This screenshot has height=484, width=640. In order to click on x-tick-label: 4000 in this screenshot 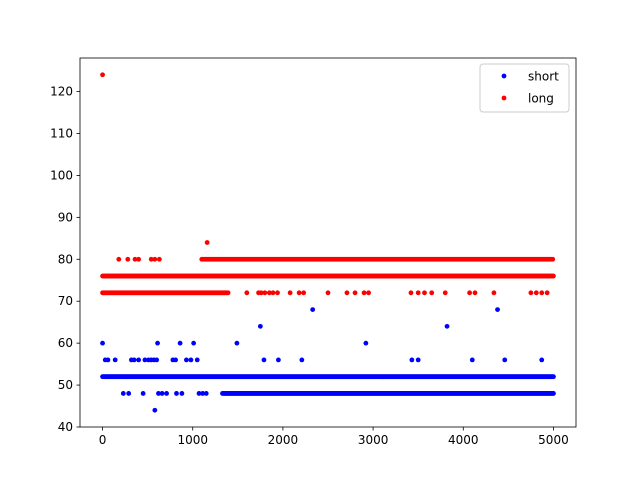, I will do `click(463, 440)`.